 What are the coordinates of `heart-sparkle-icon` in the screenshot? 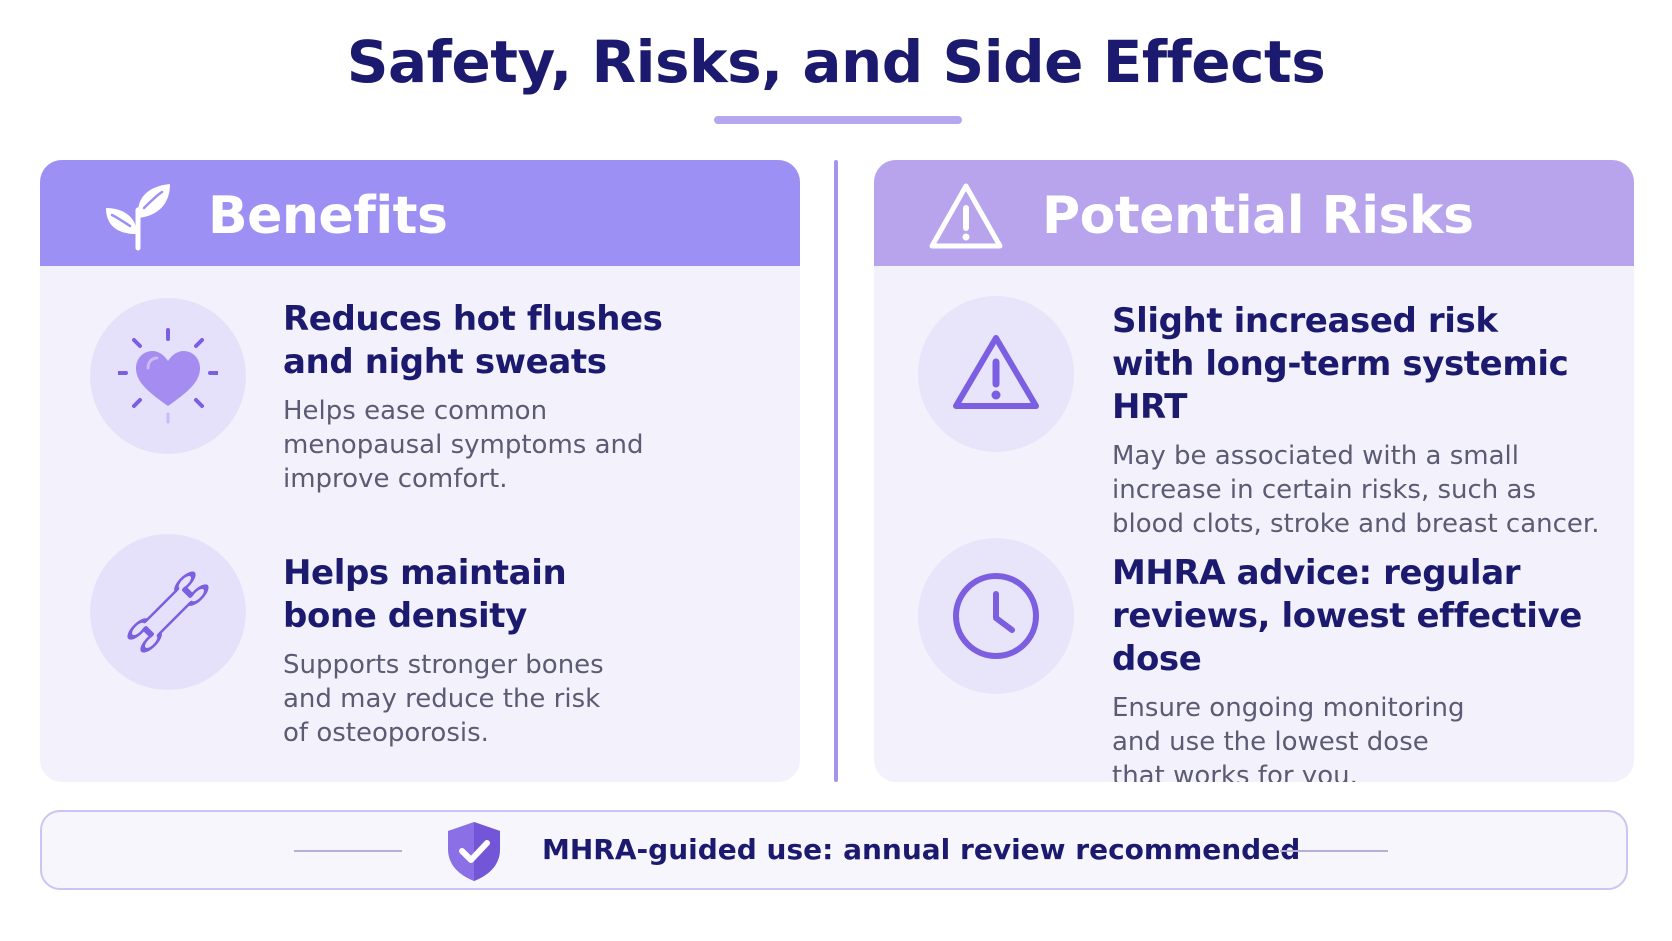 It's located at (168, 376).